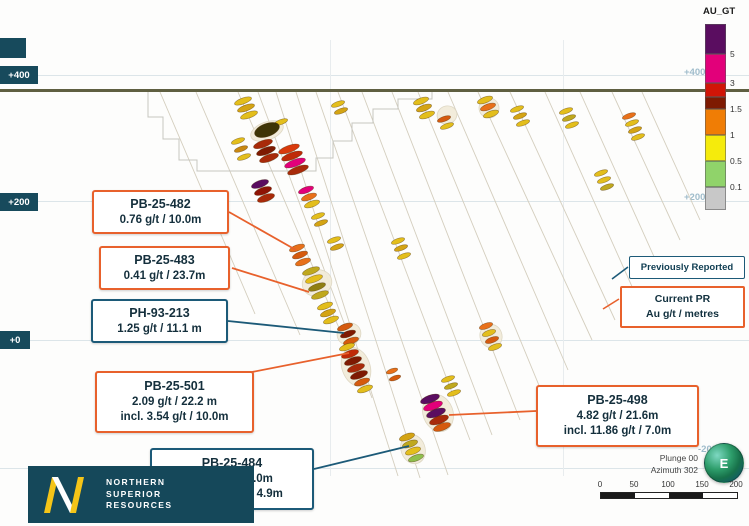 The height and width of the screenshot is (526, 749). What do you see at coordinates (719, 11) in the screenshot?
I see `au-gt-legend-title: AU_GT` at bounding box center [719, 11].